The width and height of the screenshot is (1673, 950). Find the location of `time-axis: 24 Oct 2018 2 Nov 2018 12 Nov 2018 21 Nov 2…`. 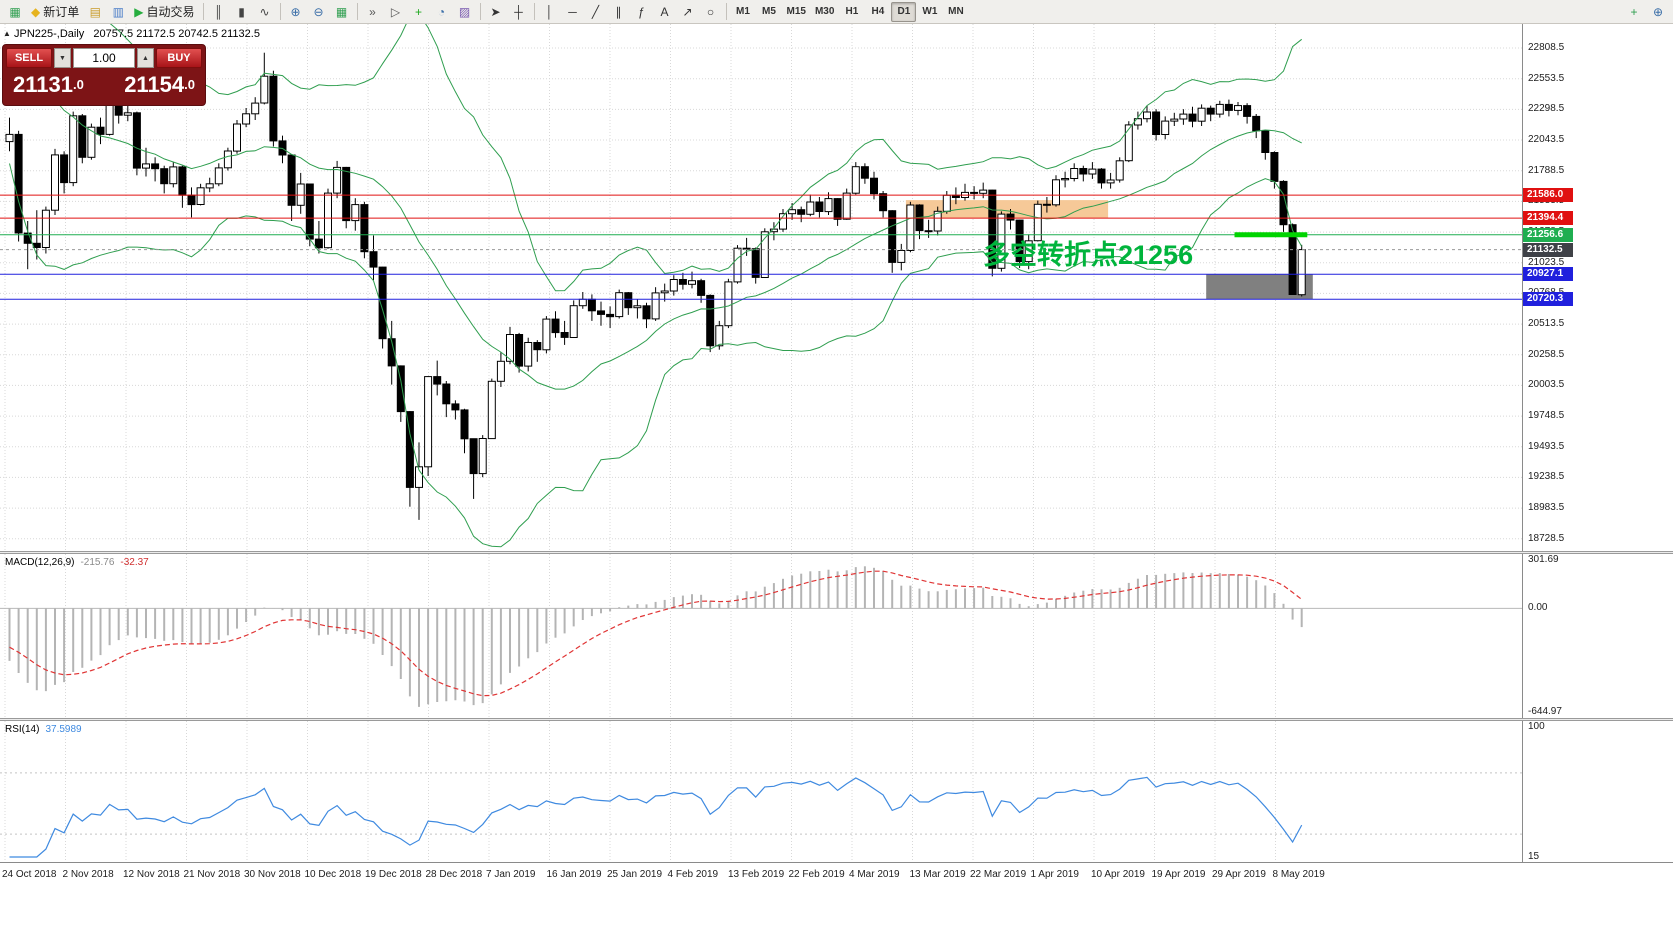

time-axis: 24 Oct 2018 2 Nov 2018 12 Nov 2018 21 Nov 2… is located at coordinates (836, 874).